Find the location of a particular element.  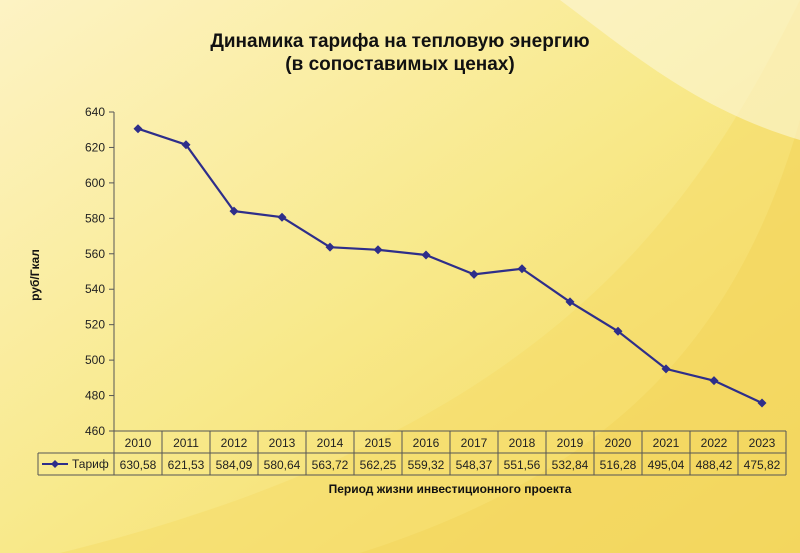

x-tick-label: 2016 is located at coordinates (426, 443).